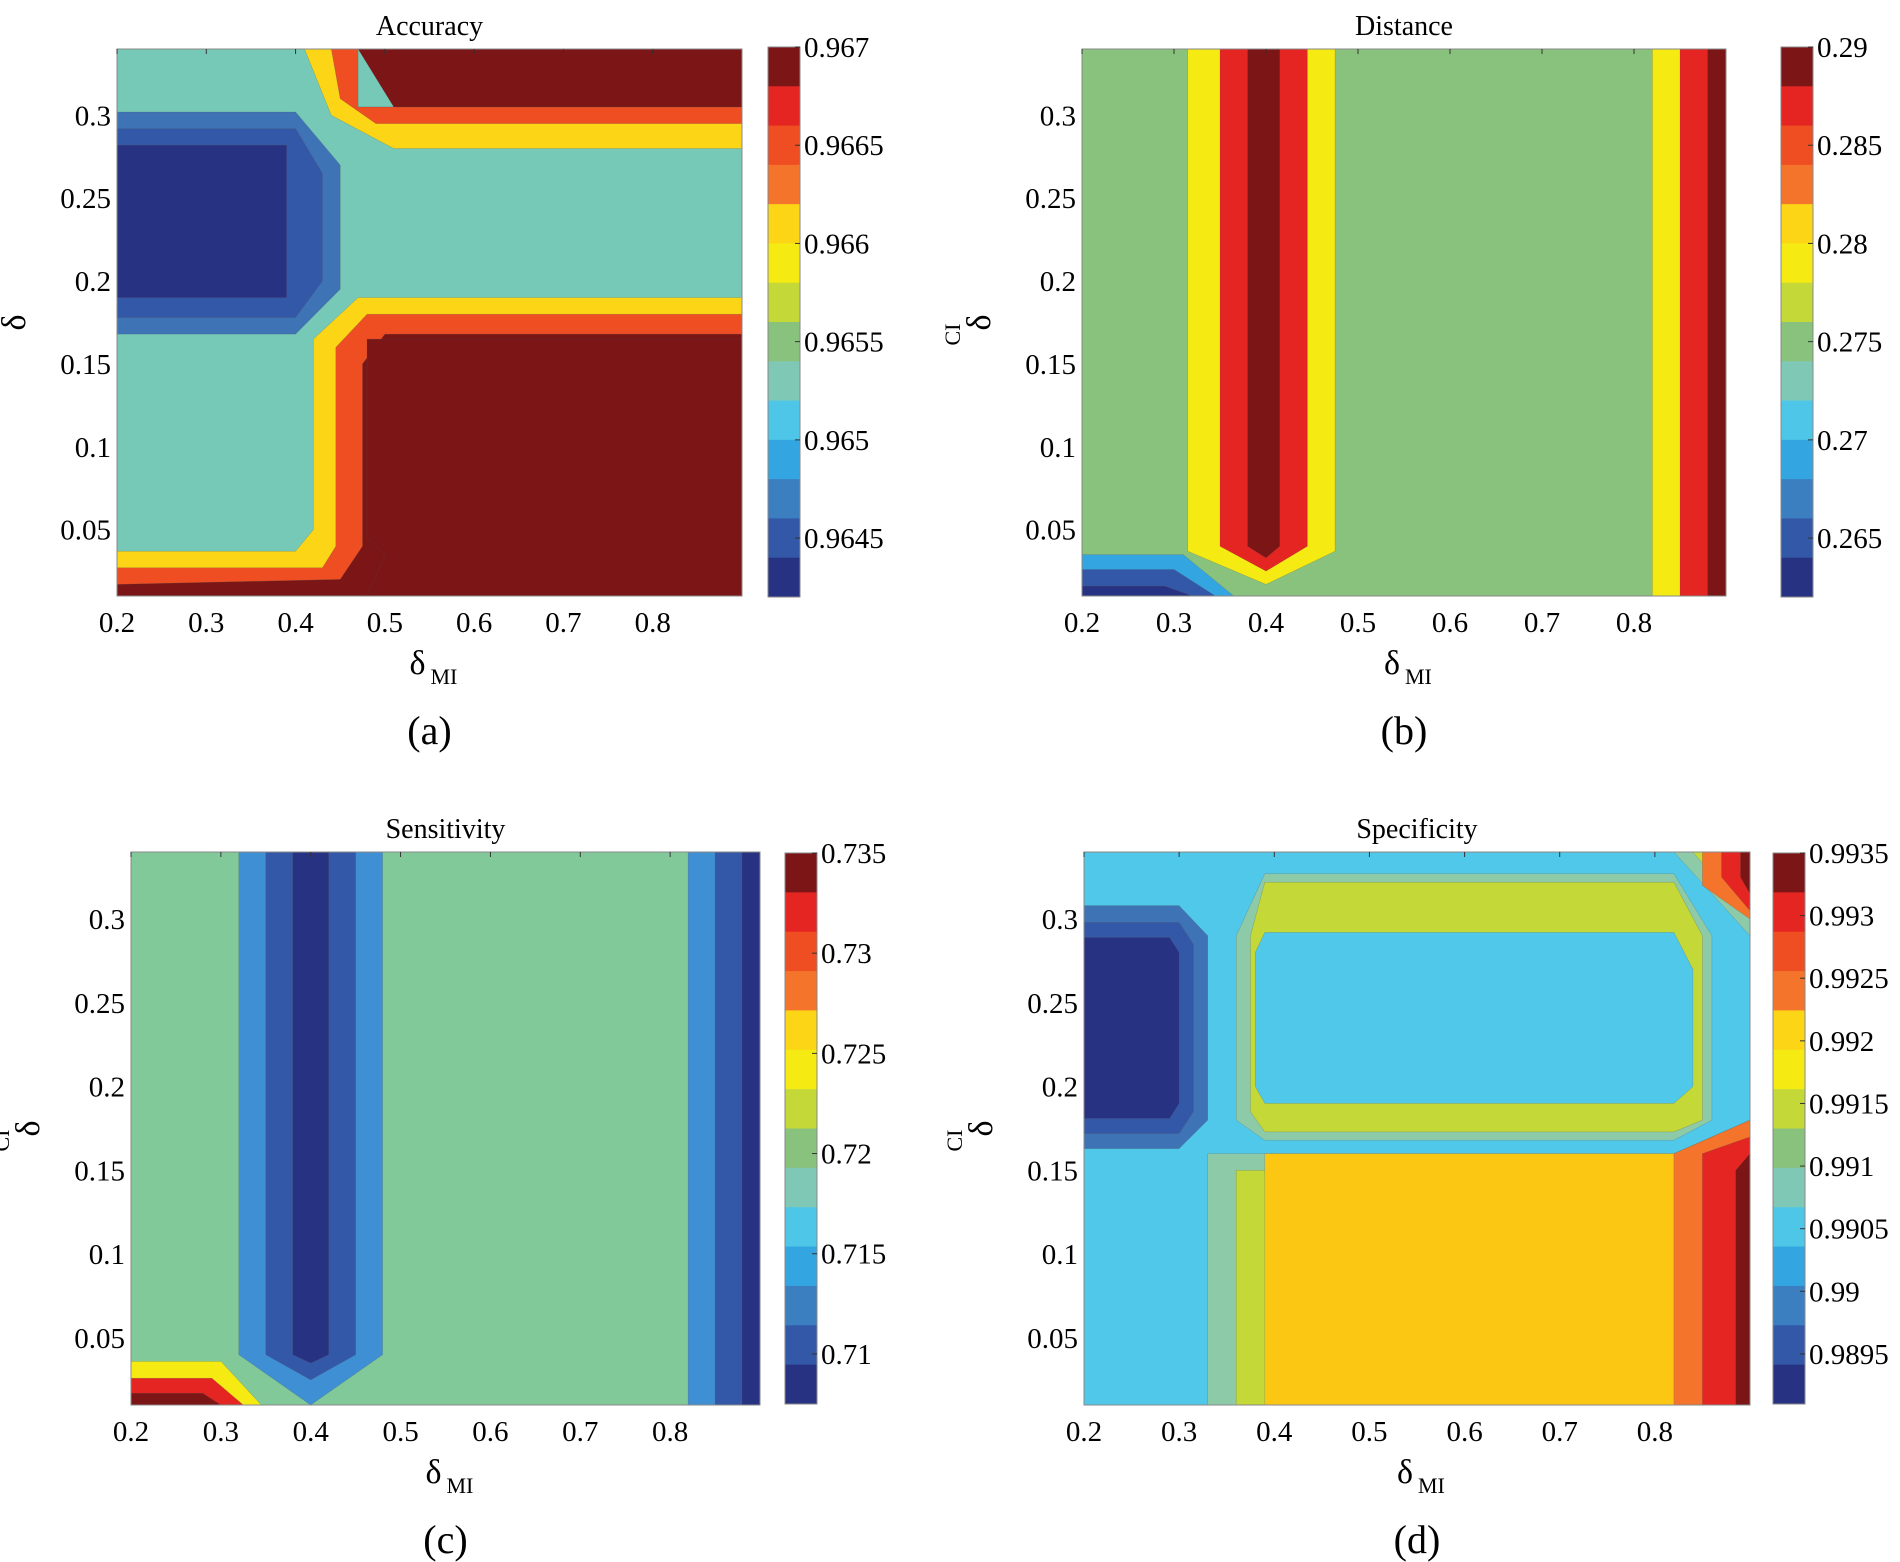 Image resolution: width=1900 pixels, height=1562 pixels. Describe the element at coordinates (445, 1539) in the screenshot. I see `panel-caption: (c)` at that location.